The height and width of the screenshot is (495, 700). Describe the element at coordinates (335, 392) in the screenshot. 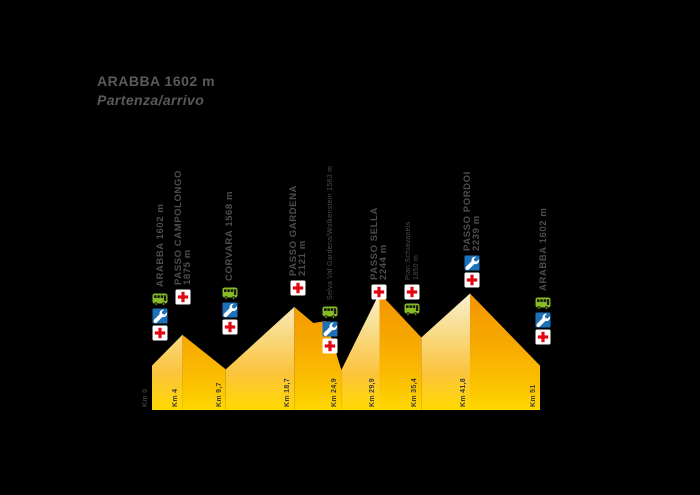

I see `km-tick-label: Km 24,9` at that location.